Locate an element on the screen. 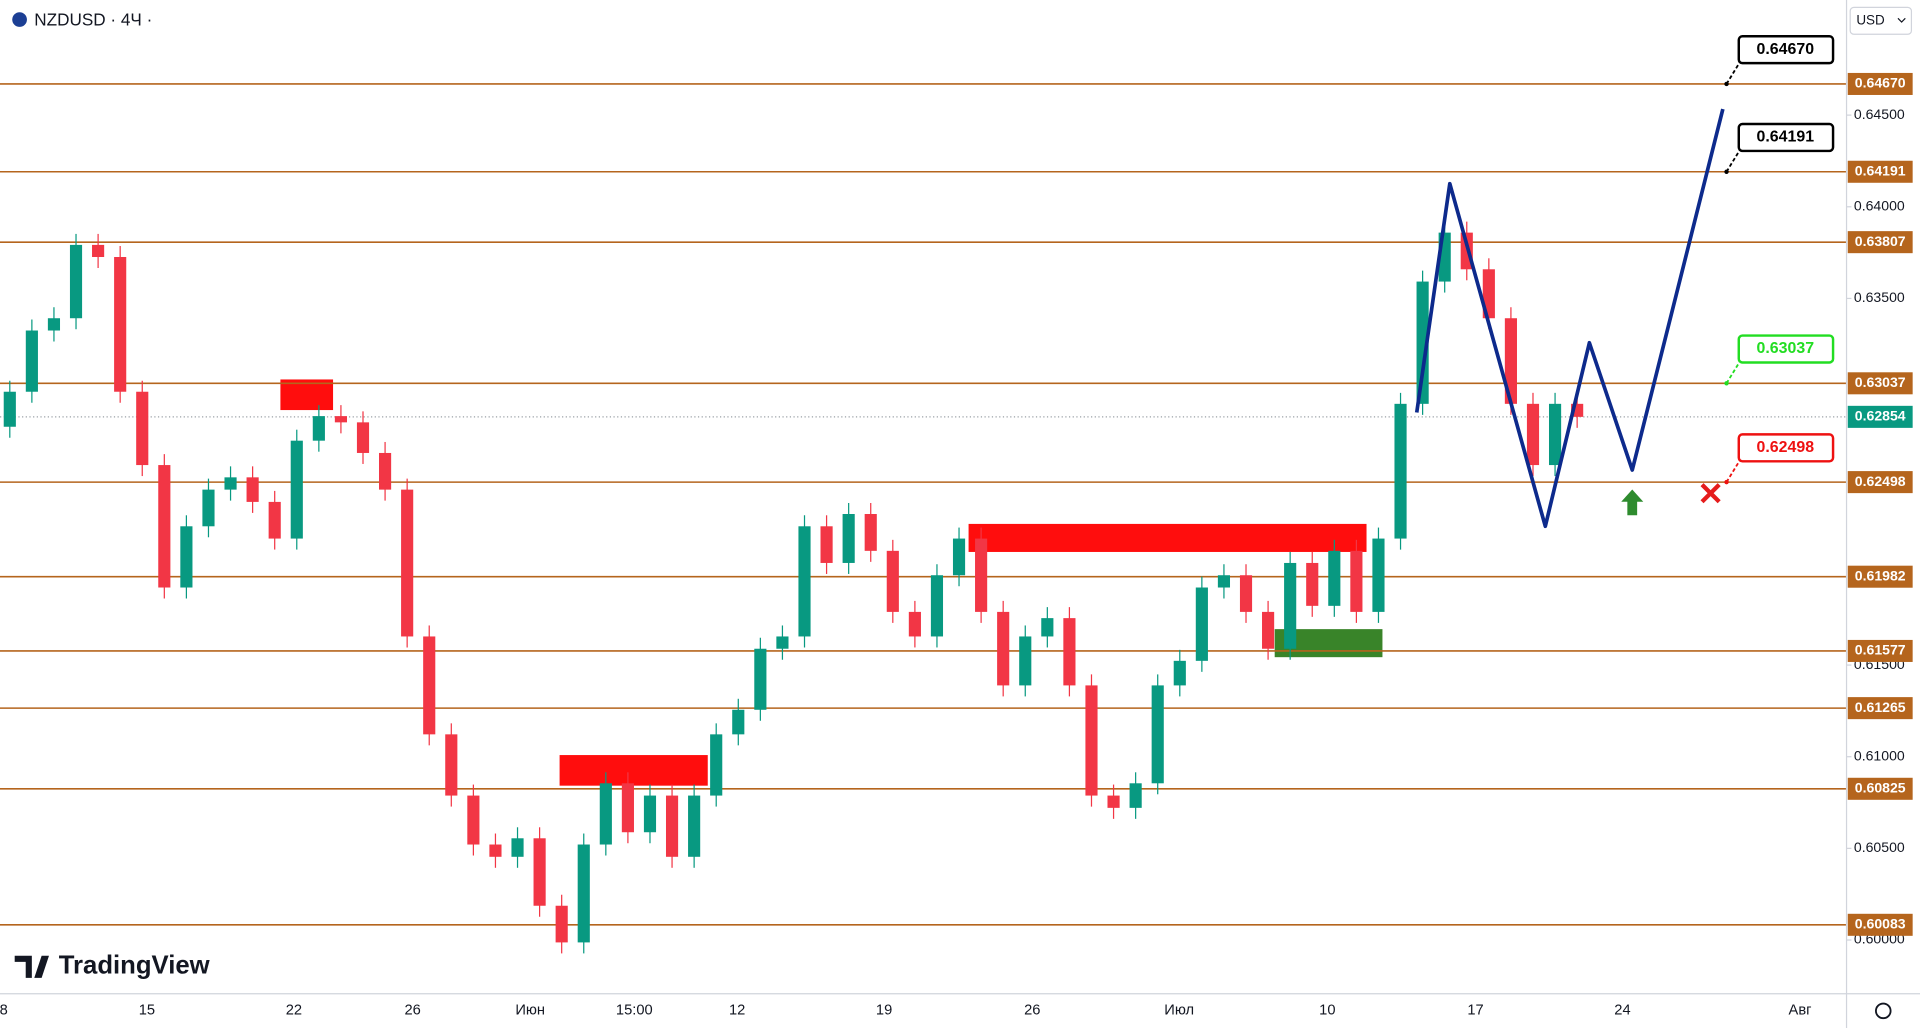 Image resolution: width=1920 pixels, height=1028 pixels. x-tick-label: Авг is located at coordinates (1800, 1011).